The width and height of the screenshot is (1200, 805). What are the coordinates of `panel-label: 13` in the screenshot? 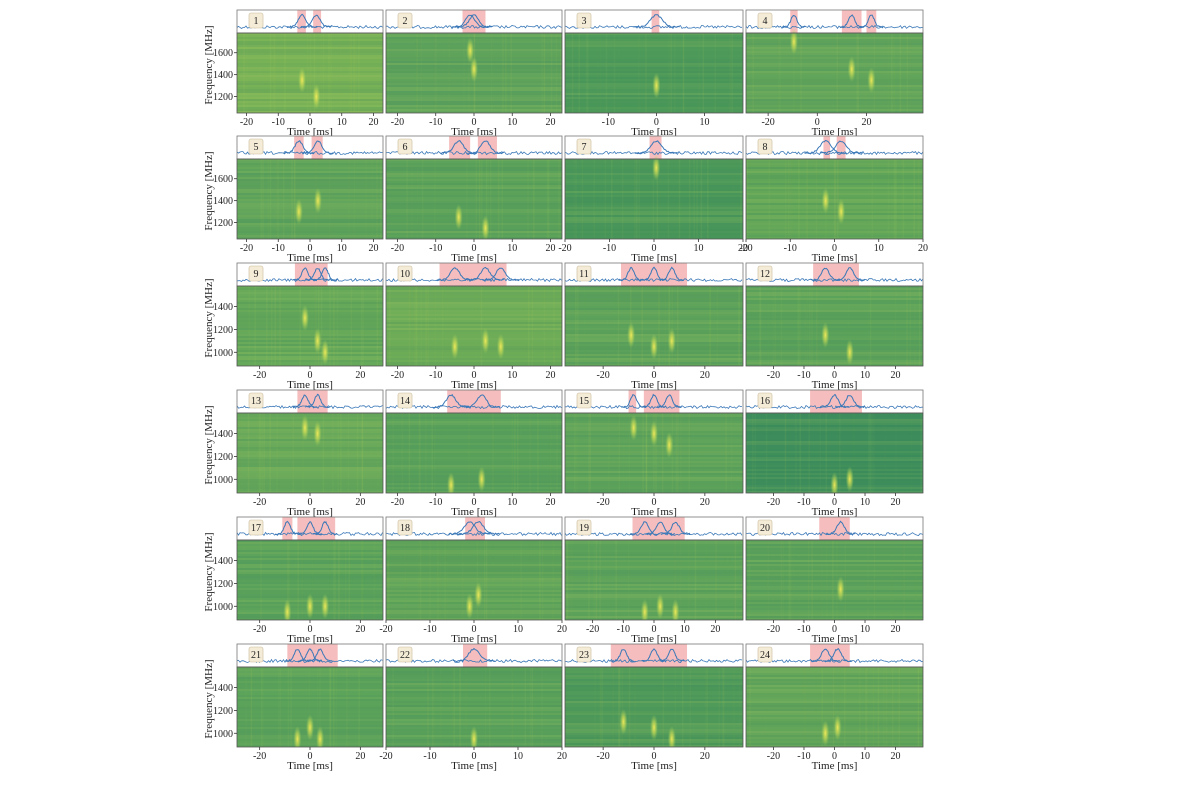 It's located at (256, 401).